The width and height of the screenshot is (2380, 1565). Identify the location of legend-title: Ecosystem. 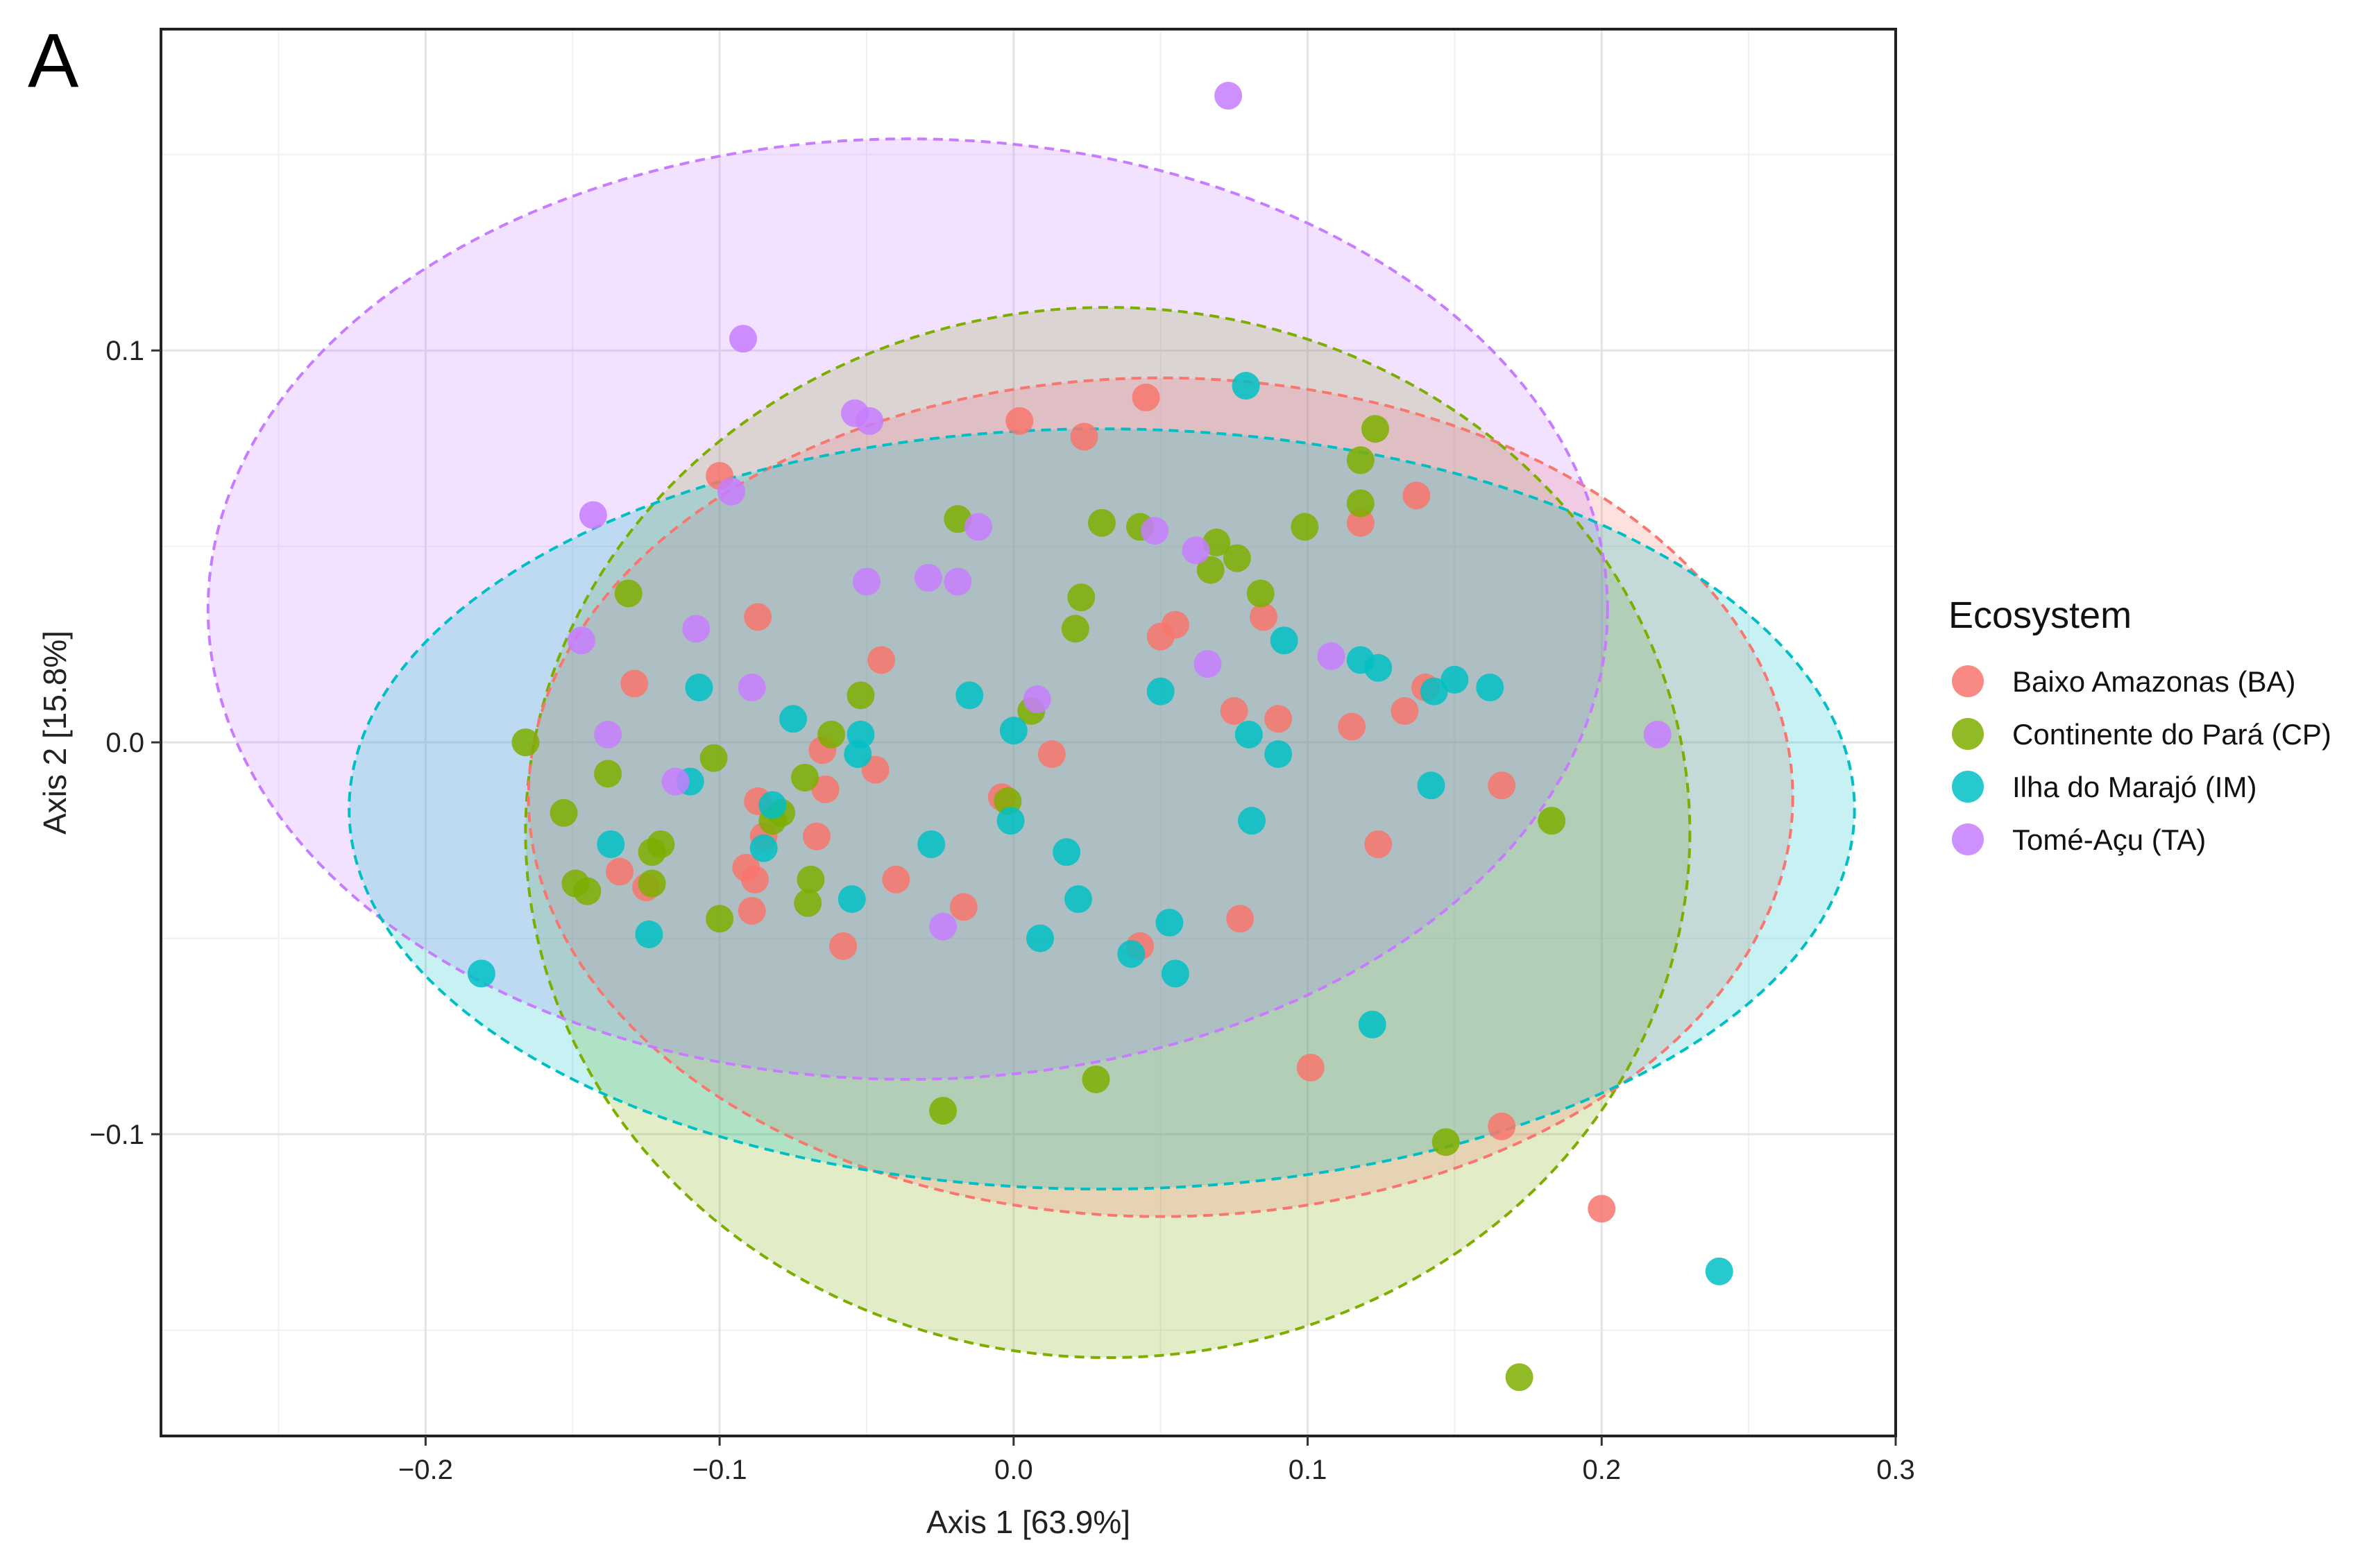
(2040, 615).